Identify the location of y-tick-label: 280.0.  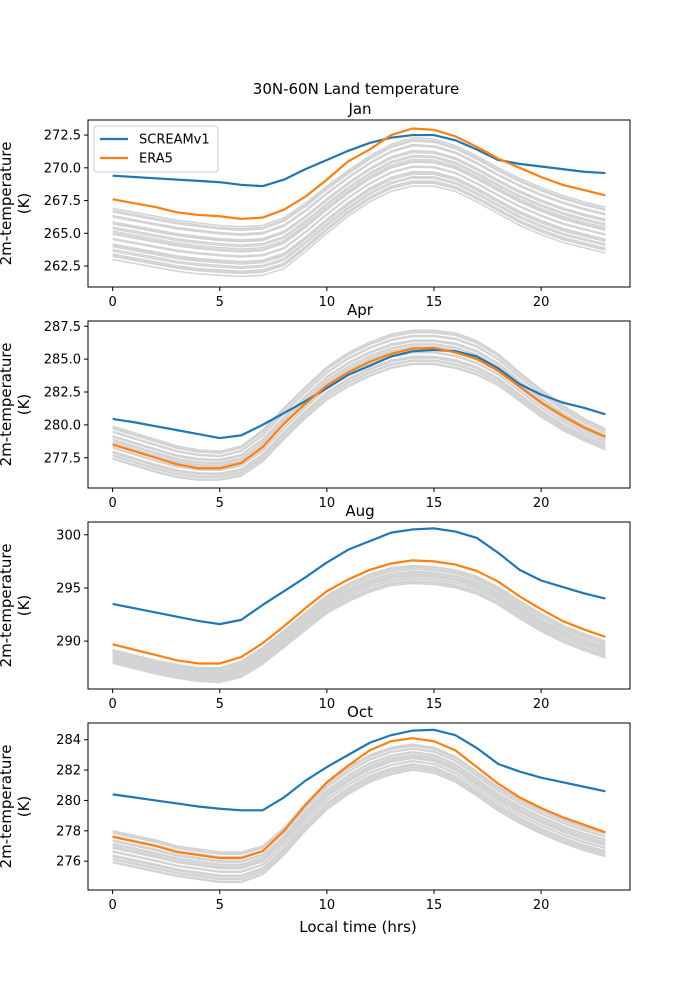
(62, 425).